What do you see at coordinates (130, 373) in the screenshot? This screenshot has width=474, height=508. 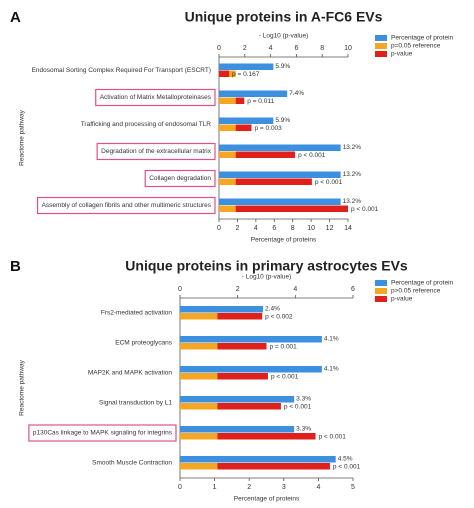 I see `category-label: MAP2K and MAPK activation` at bounding box center [130, 373].